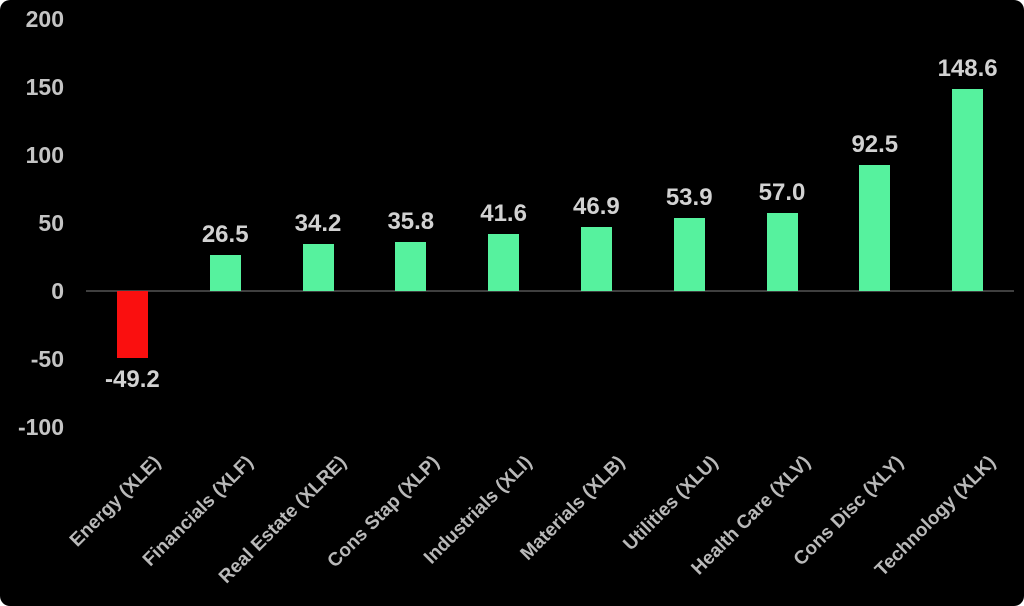 This screenshot has width=1024, height=606. What do you see at coordinates (503, 214) in the screenshot?
I see `bar-value-label: 41.6` at bounding box center [503, 214].